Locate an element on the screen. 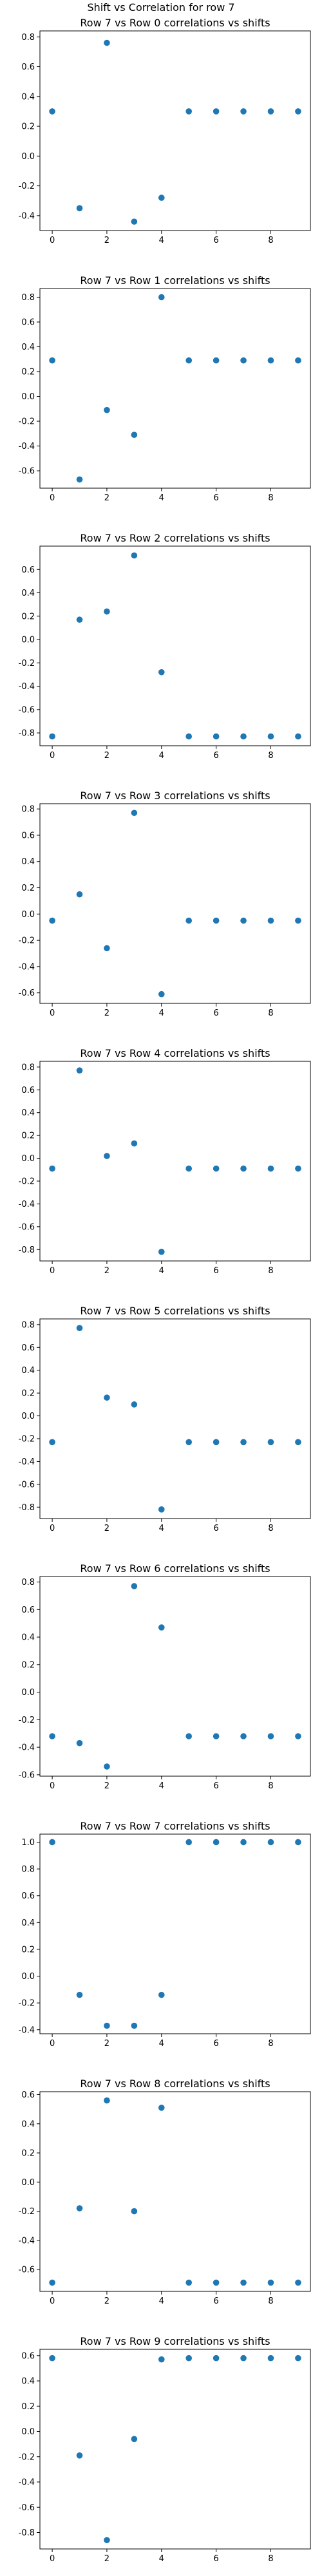 The image size is (322, 2576). subplot-title: Row 7 vs Row 8 correlations vs shifts is located at coordinates (175, 2084).